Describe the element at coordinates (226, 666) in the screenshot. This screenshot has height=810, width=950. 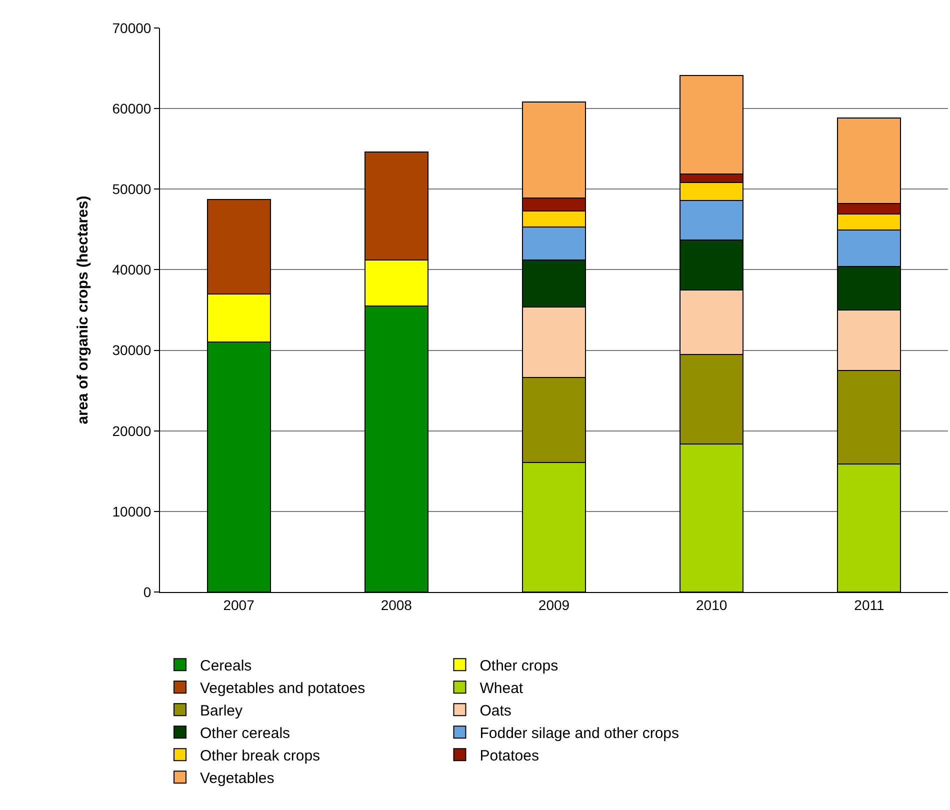
I see `legend-label: Cereals` at that location.